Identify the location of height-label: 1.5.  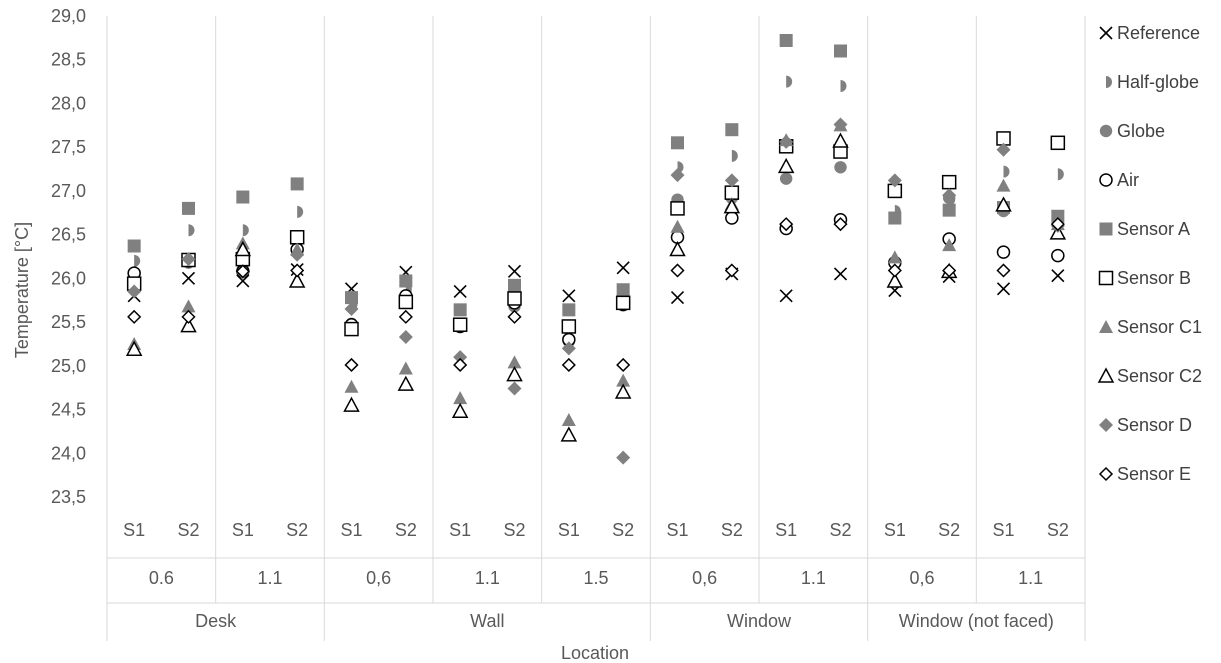
(595, 578).